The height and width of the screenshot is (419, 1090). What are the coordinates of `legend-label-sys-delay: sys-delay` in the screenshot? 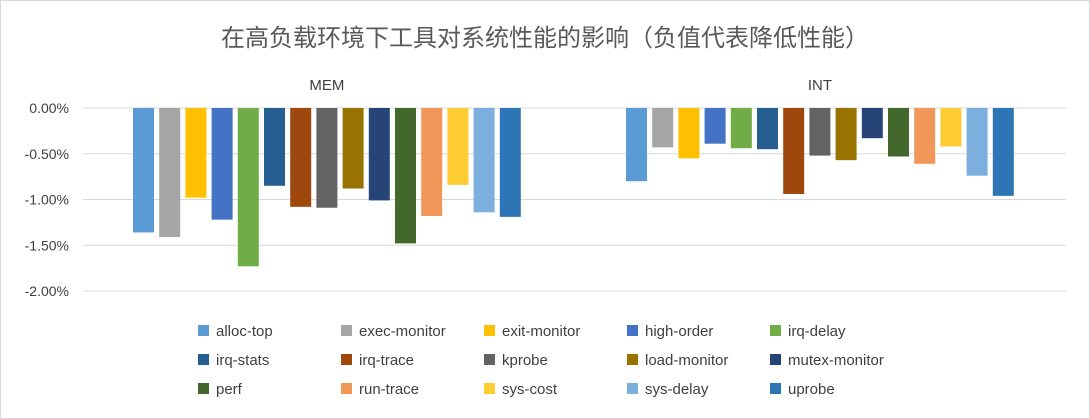 It's located at (677, 389).